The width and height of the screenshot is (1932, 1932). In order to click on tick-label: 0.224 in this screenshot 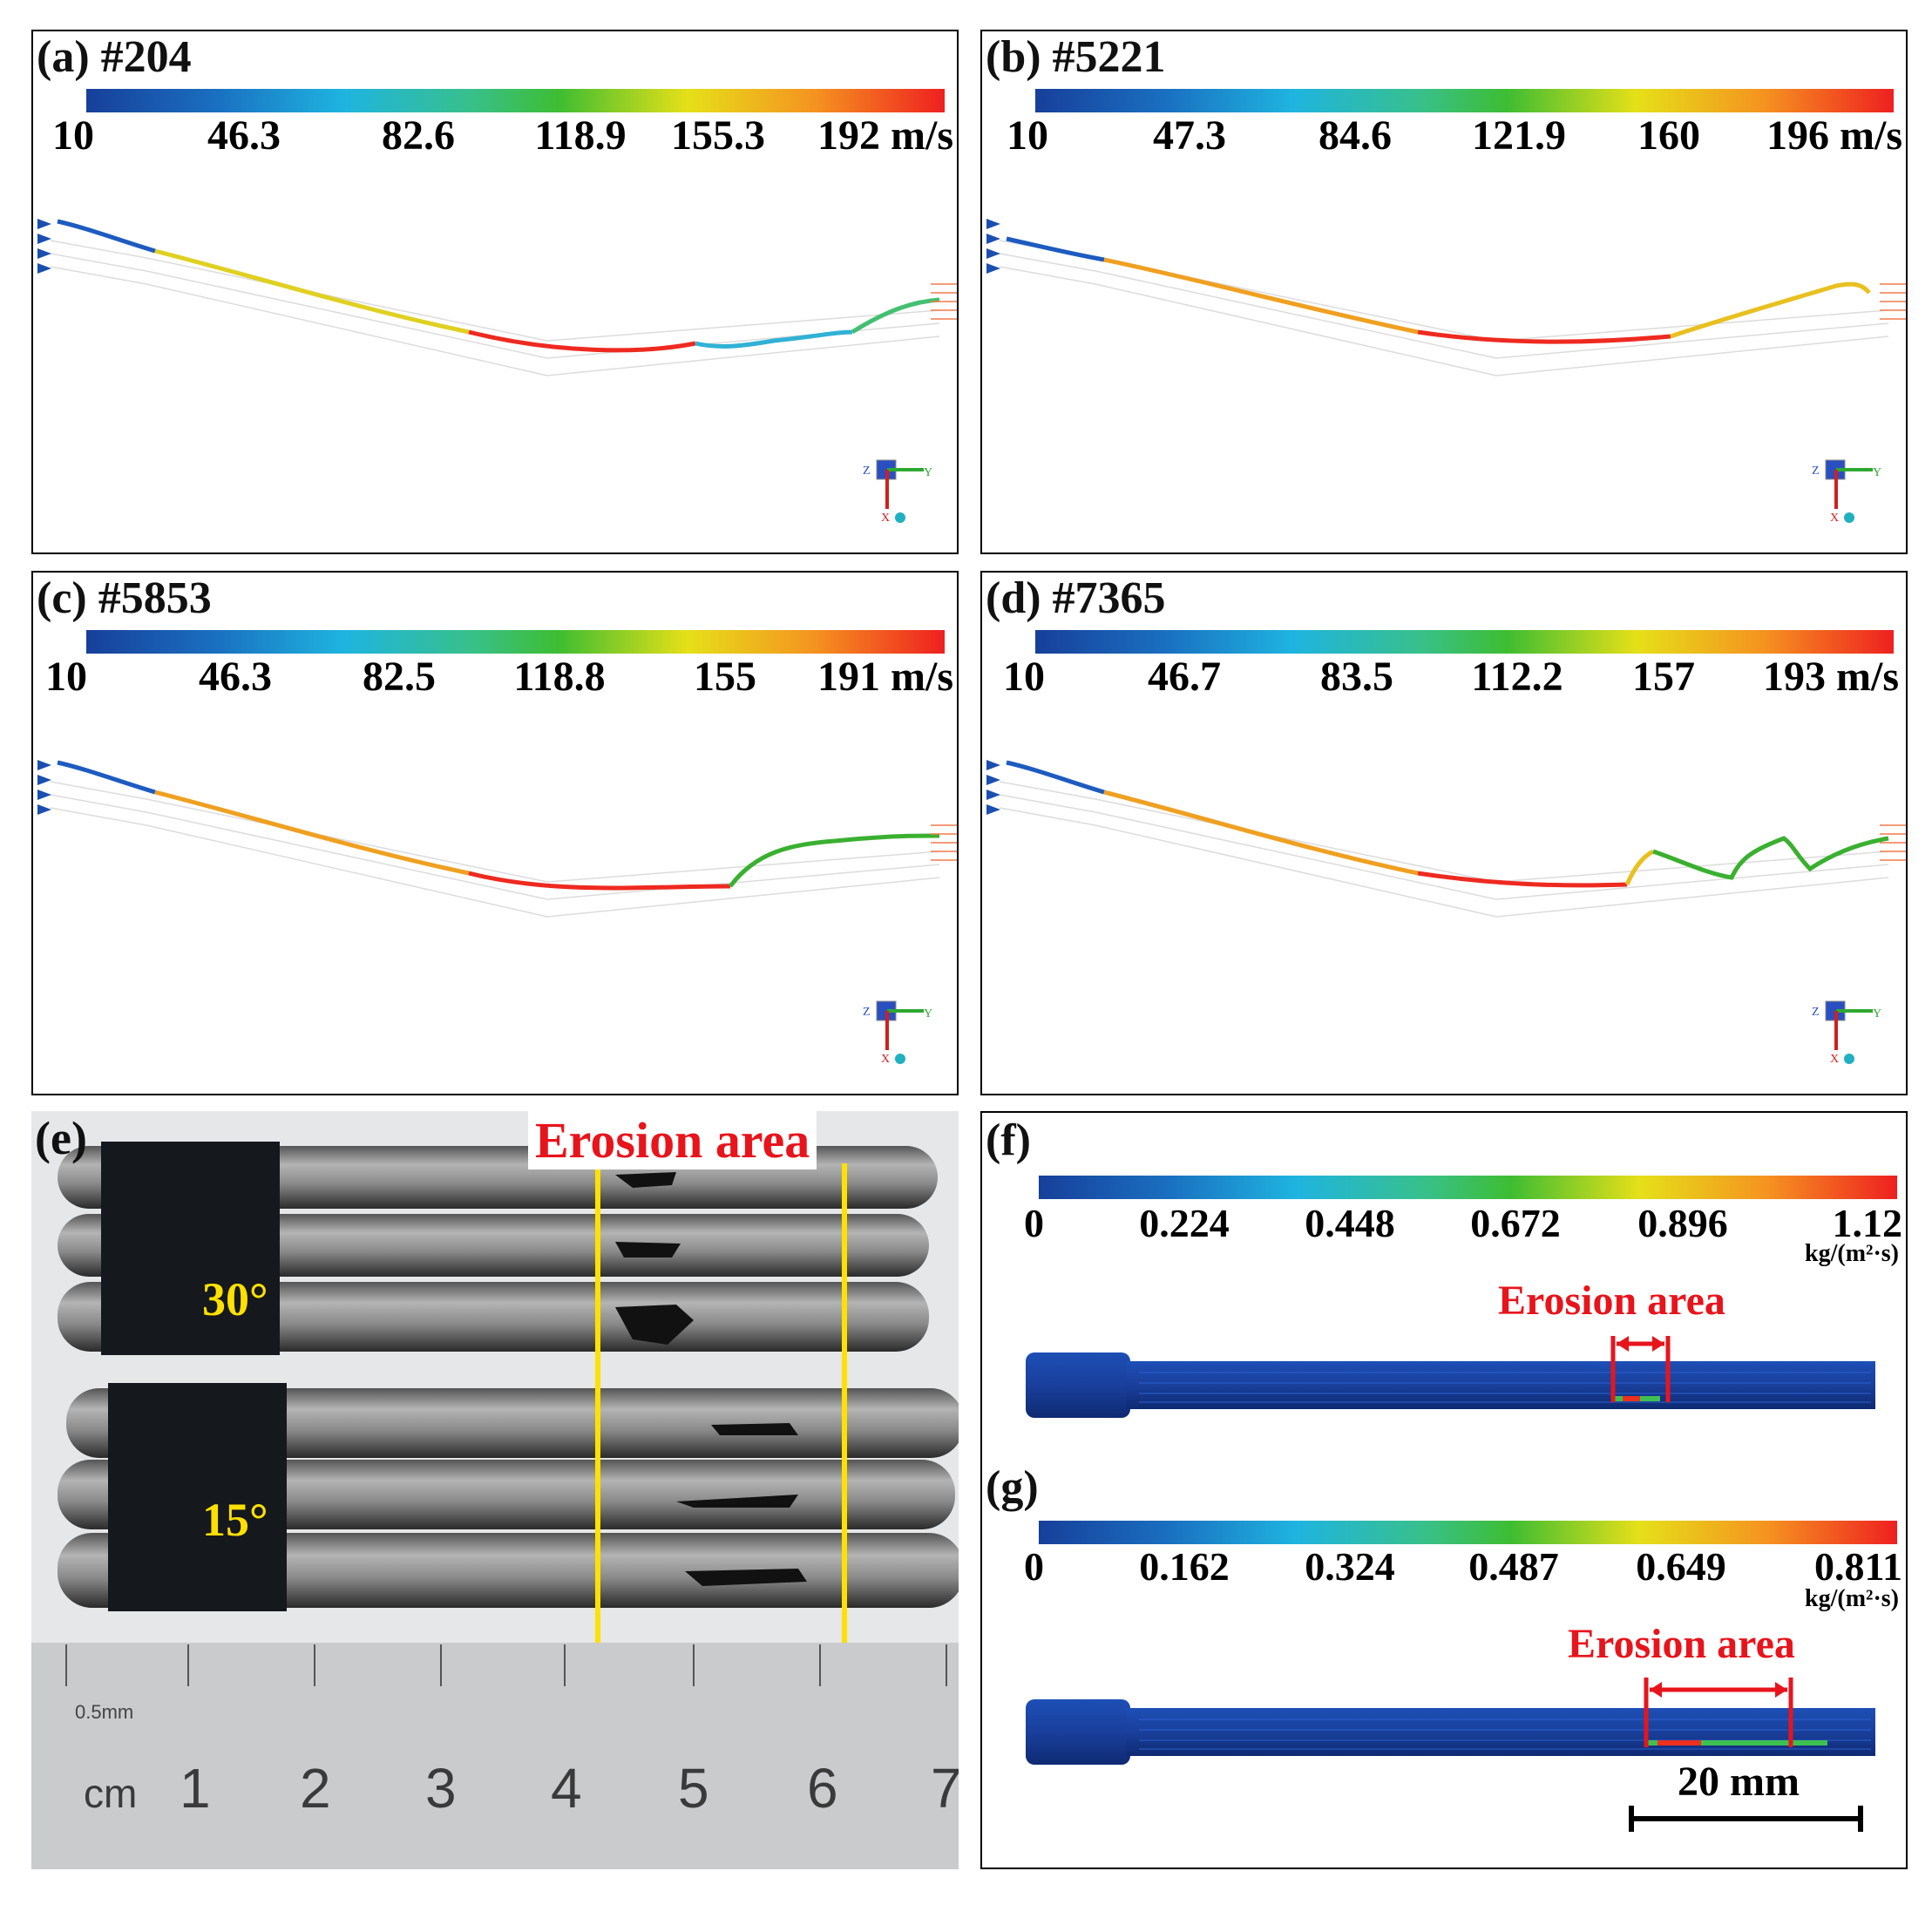, I will do `click(1184, 1223)`.